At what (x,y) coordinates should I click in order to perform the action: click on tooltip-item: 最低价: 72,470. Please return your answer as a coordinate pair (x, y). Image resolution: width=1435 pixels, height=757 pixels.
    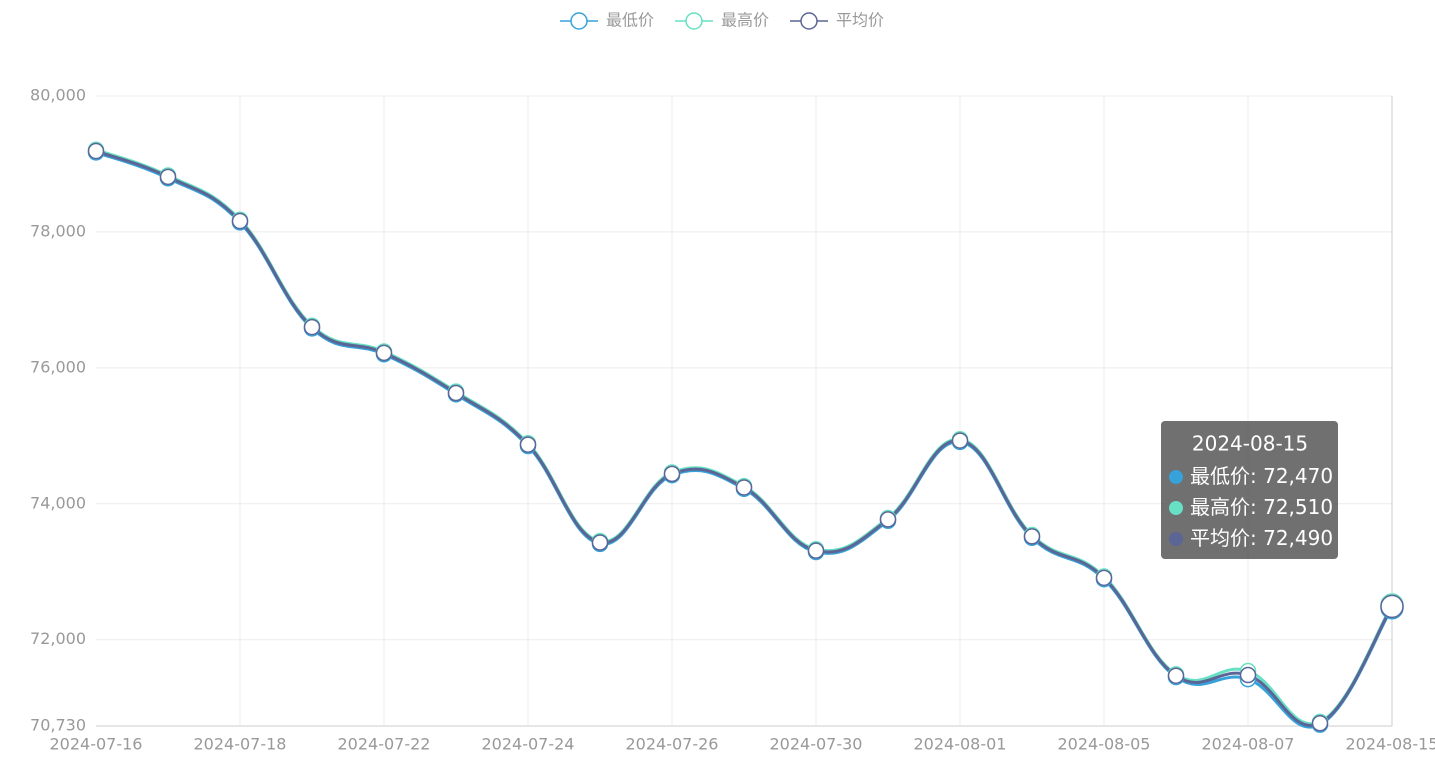
    Looking at the image, I should click on (1261, 476).